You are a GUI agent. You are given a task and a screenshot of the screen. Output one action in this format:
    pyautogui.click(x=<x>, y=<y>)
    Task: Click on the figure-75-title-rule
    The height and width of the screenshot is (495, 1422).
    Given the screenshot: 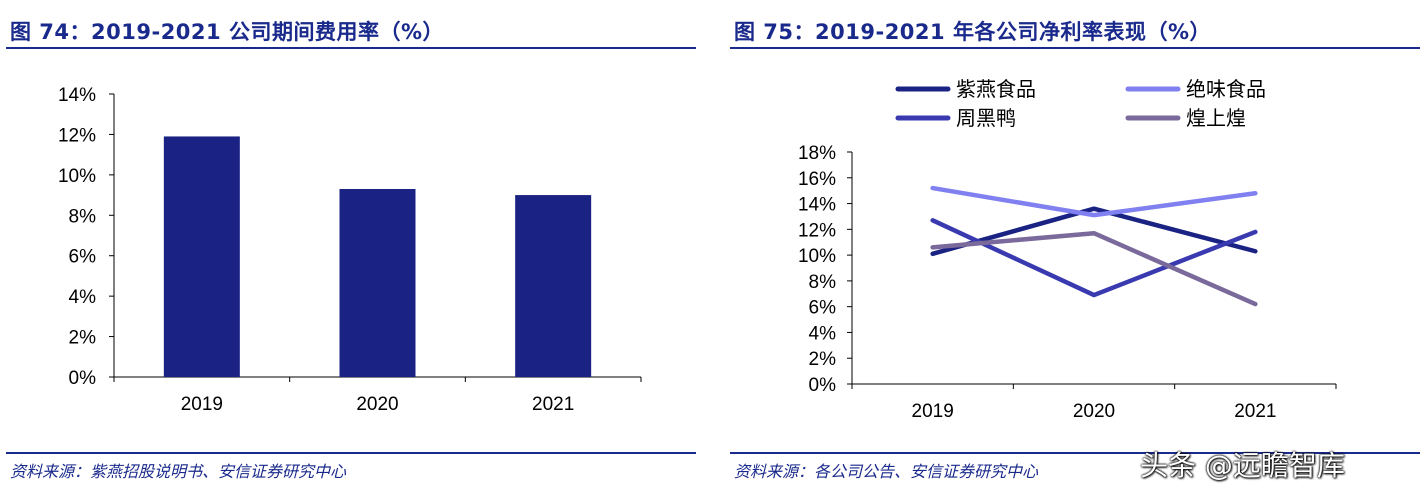 What is the action you would take?
    pyautogui.click(x=1075, y=48)
    